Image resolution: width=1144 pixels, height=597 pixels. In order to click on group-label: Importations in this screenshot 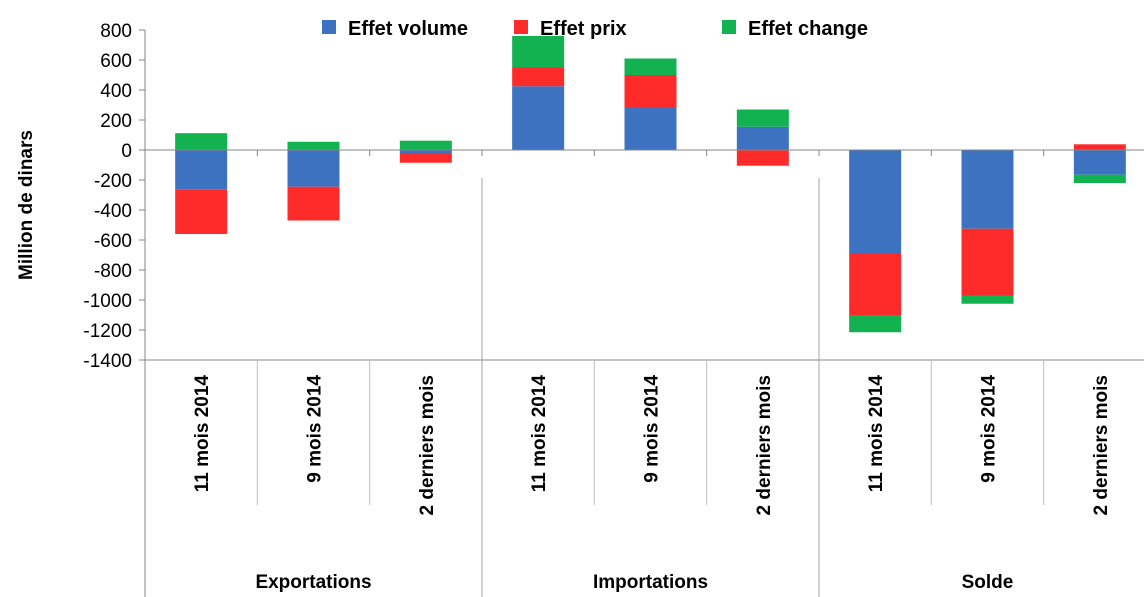, I will do `click(650, 582)`.